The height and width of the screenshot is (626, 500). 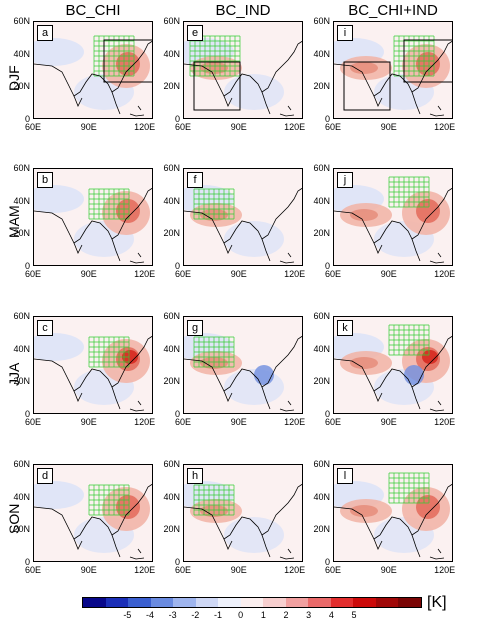 I want to click on map-panel-son-1: h, so click(x=243, y=513).